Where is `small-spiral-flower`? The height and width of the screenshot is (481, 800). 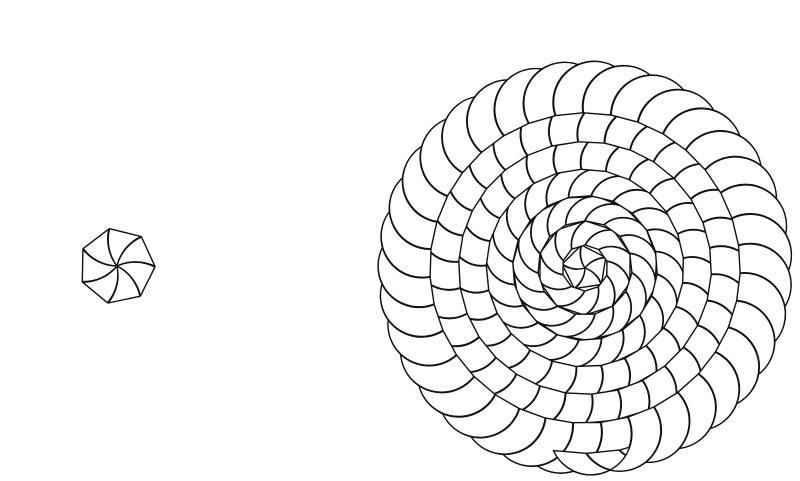 small-spiral-flower is located at coordinates (118, 266).